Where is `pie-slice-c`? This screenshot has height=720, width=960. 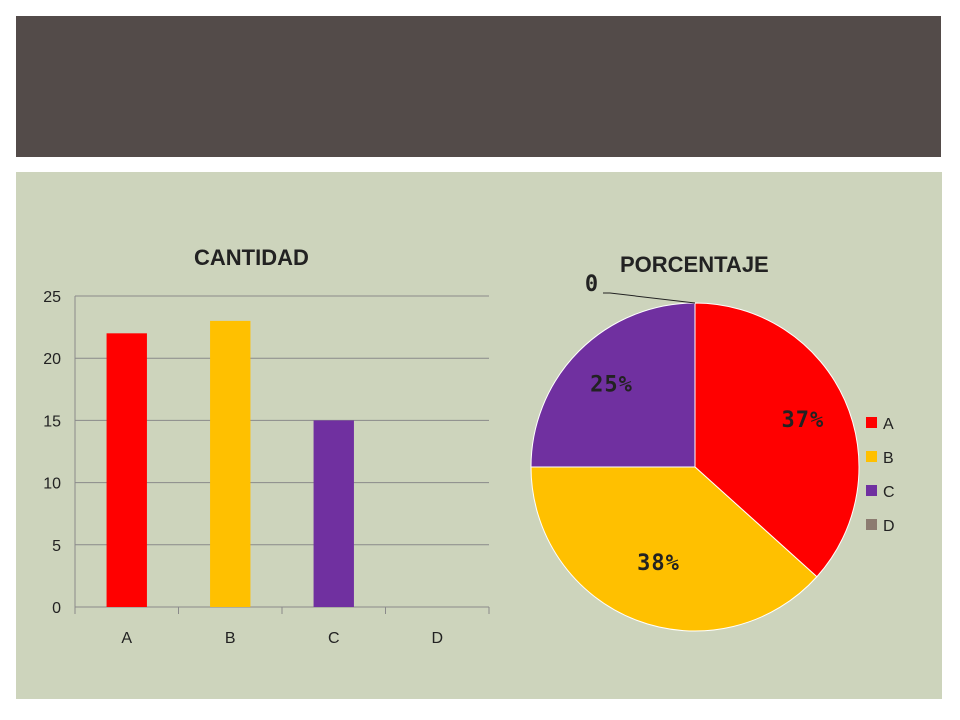 pie-slice-c is located at coordinates (613, 385).